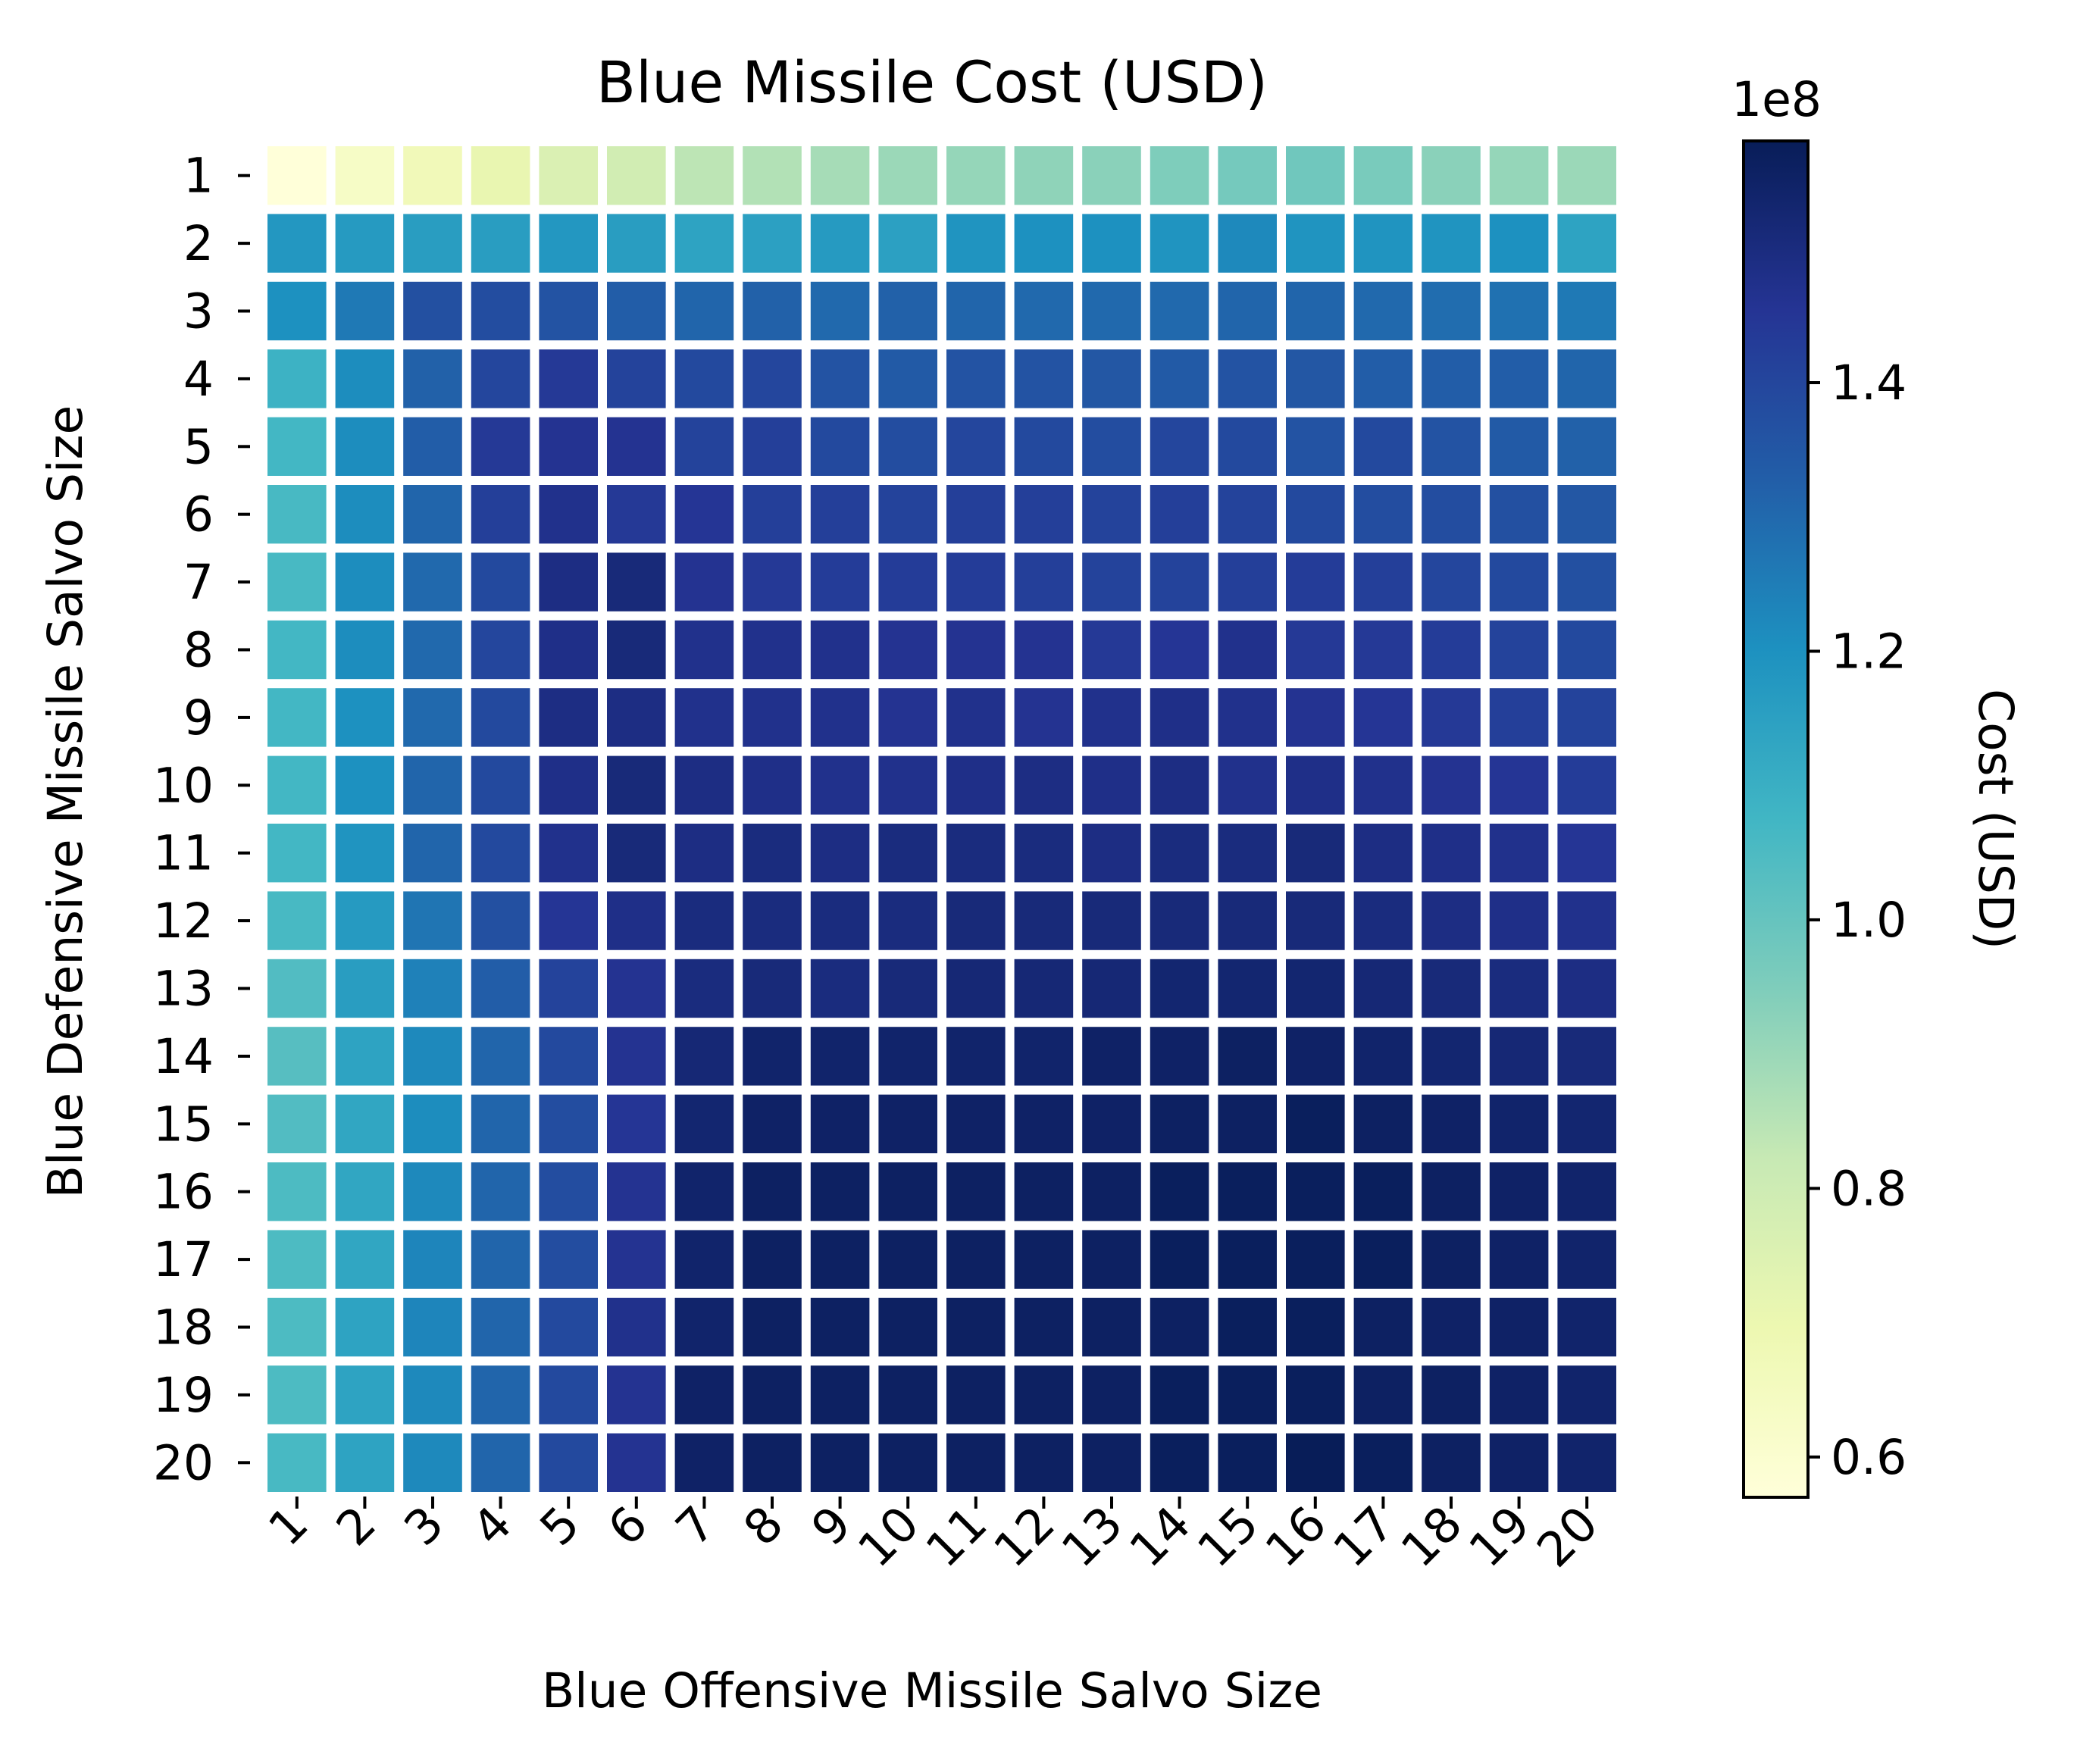  What do you see at coordinates (198, 718) in the screenshot?
I see `y-tick-label: 9` at bounding box center [198, 718].